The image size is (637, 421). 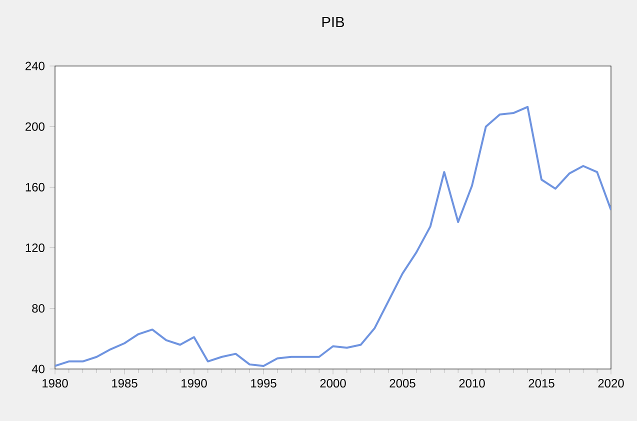 What do you see at coordinates (472, 383) in the screenshot?
I see `x-tick-label: 2010` at bounding box center [472, 383].